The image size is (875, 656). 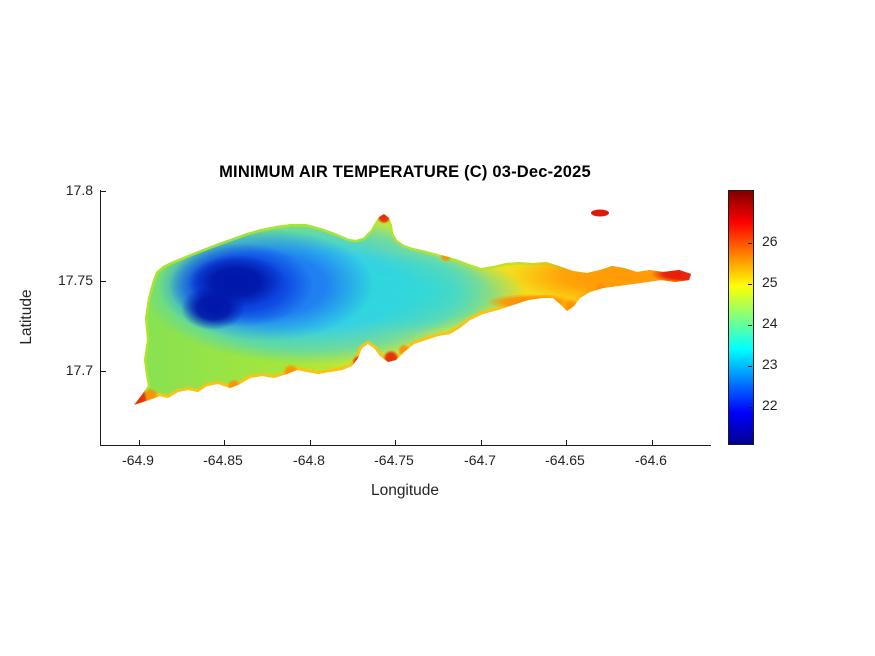 What do you see at coordinates (394, 460) in the screenshot?
I see `x-tick-label: -64.75` at bounding box center [394, 460].